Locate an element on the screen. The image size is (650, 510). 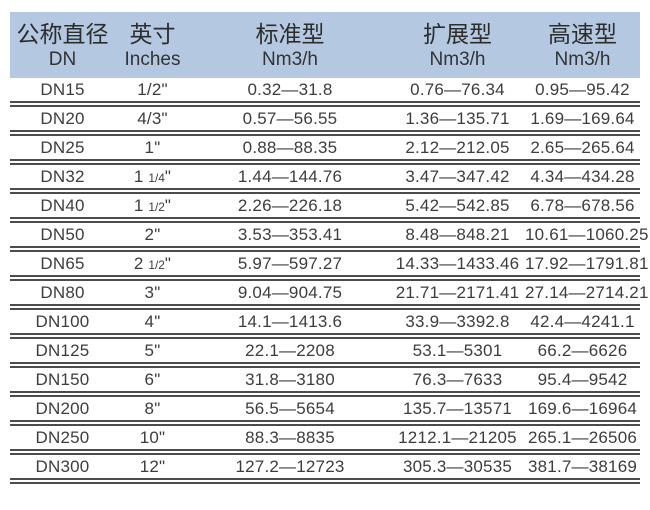
inches-cell: 1" is located at coordinates (152, 149).